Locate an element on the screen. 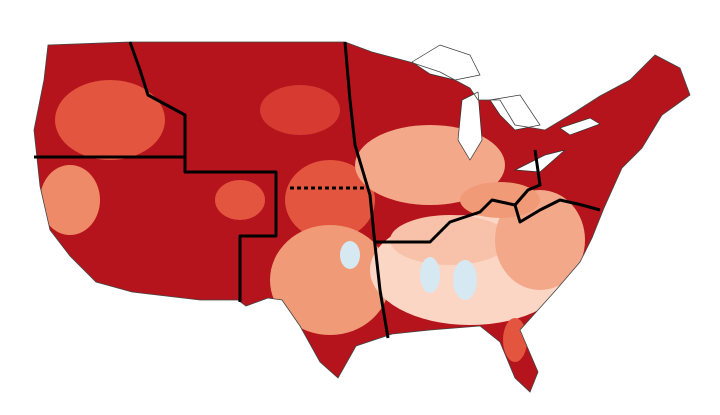  great-lakes is located at coordinates (506, 108).